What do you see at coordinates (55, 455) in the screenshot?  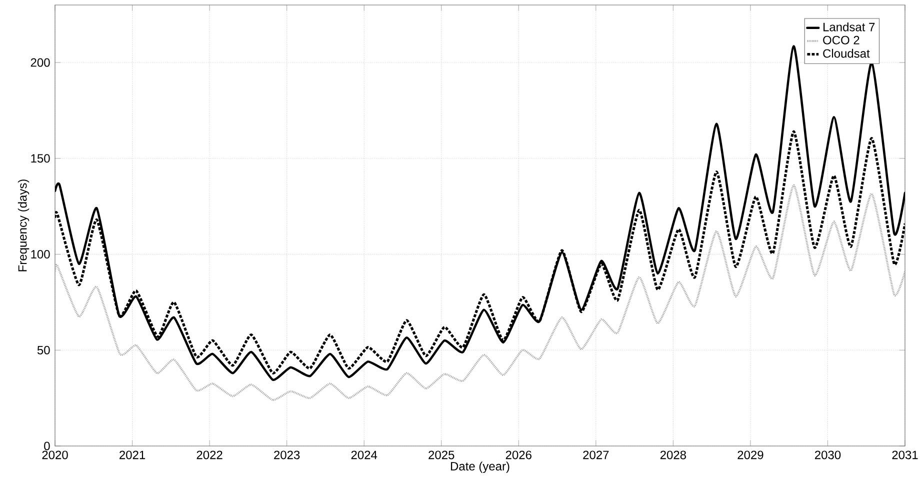 I see `x-tick-label: 2020` at bounding box center [55, 455].